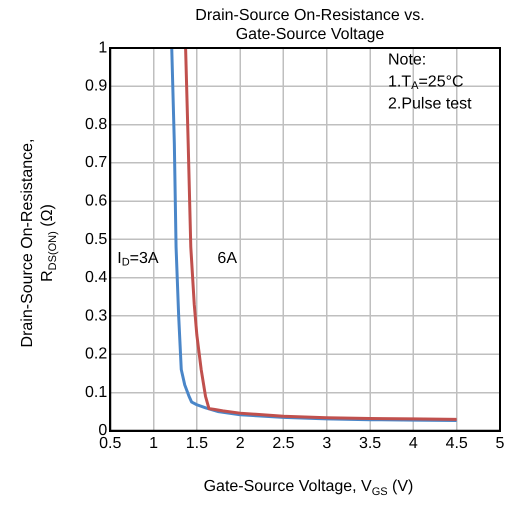 This screenshot has width=510, height=512. What do you see at coordinates (327, 443) in the screenshot?
I see `x-tick-label: 3` at bounding box center [327, 443].